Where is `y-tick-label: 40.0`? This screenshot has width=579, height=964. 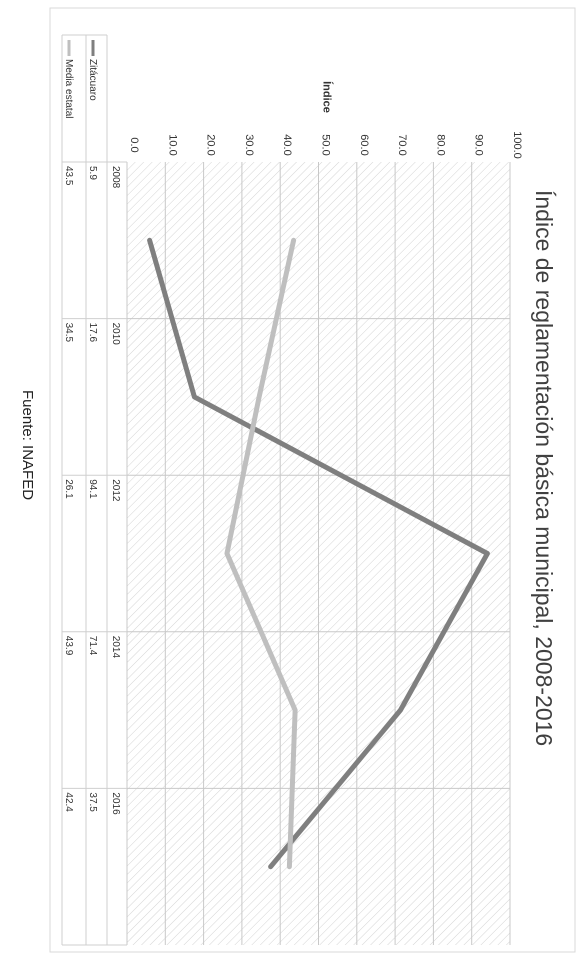
y-tick-label: 40.0 is located at coordinates (287, 144).